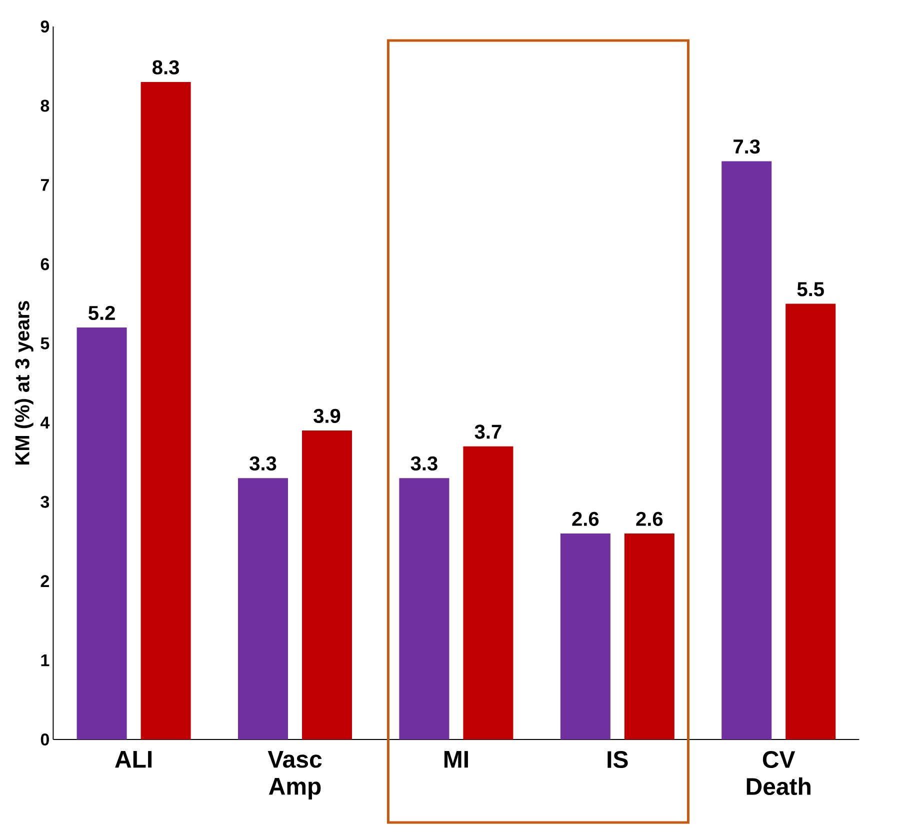  I want to click on y-tick-label: 9, so click(45, 26).